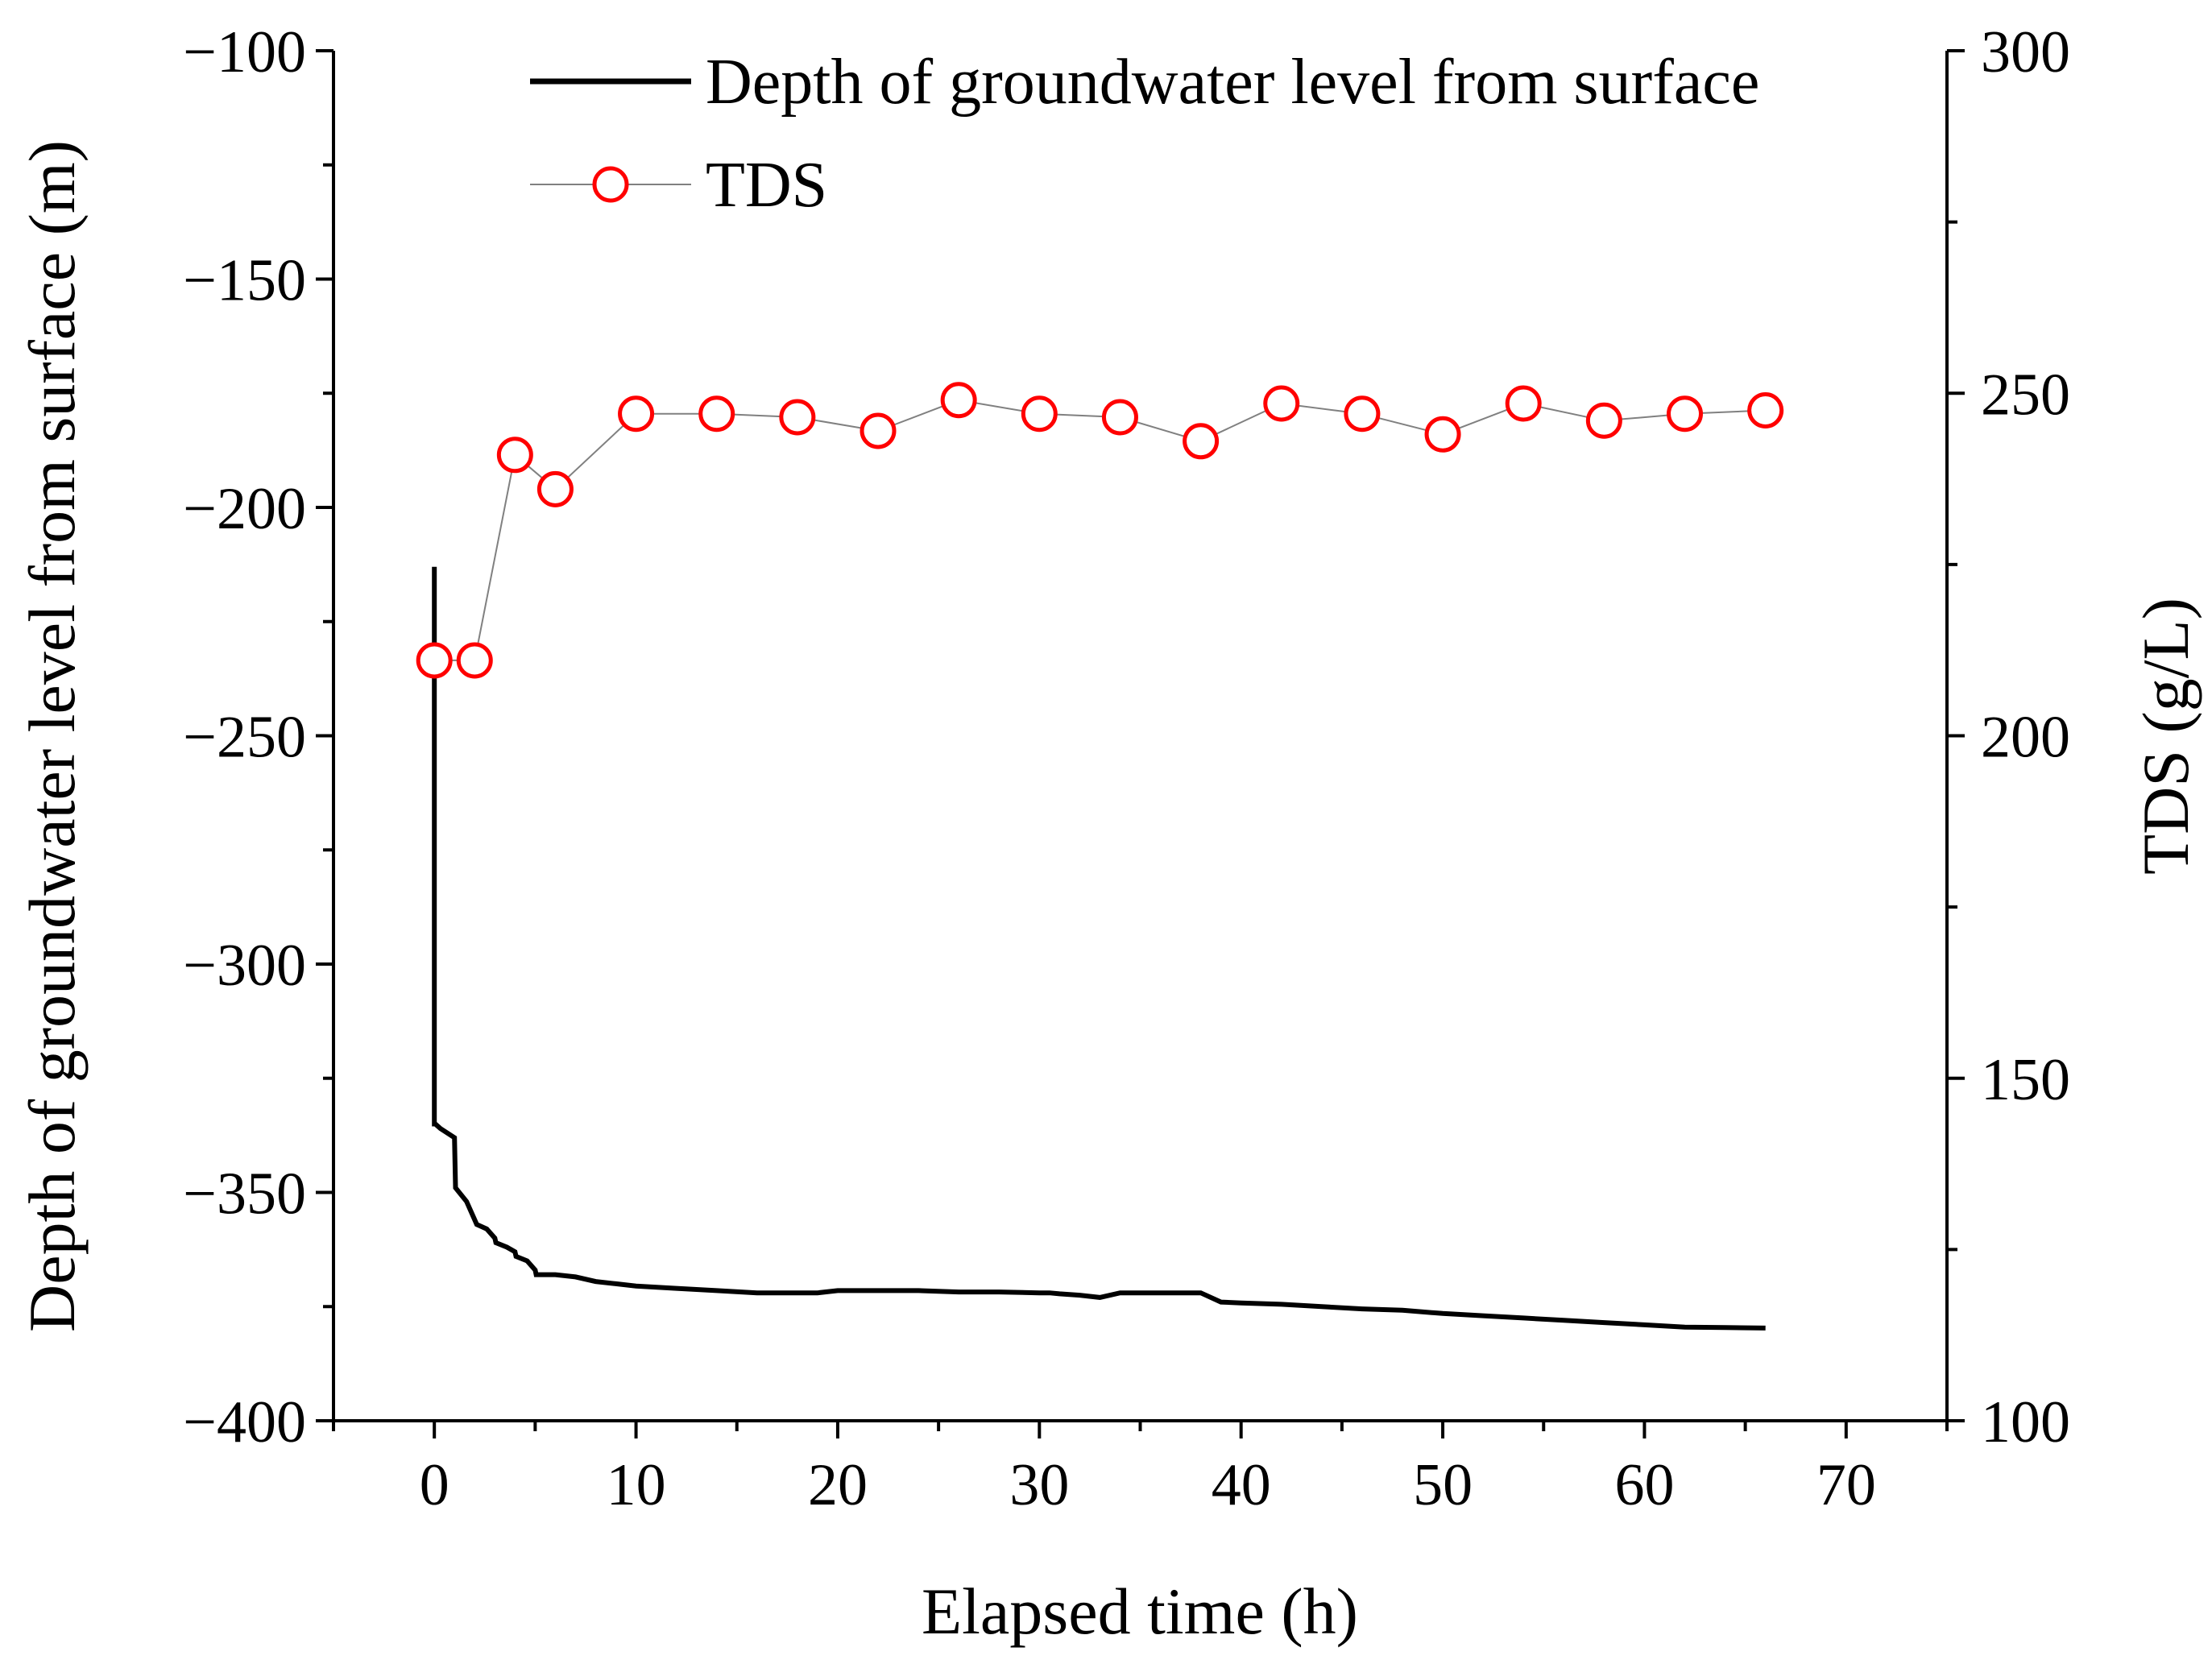  I want to click on x-tick-label: 70, so click(1846, 1485).